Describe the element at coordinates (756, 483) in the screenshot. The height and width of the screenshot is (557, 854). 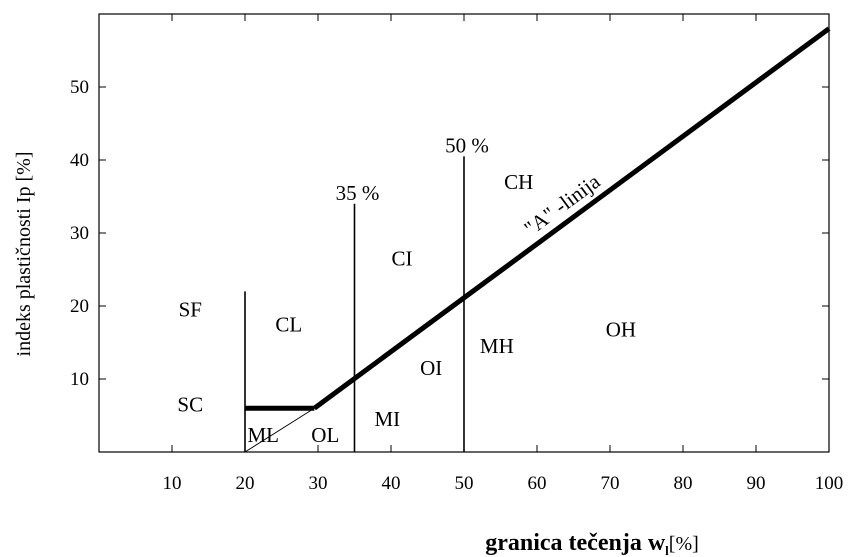
I see `x-tick-label: 90` at that location.